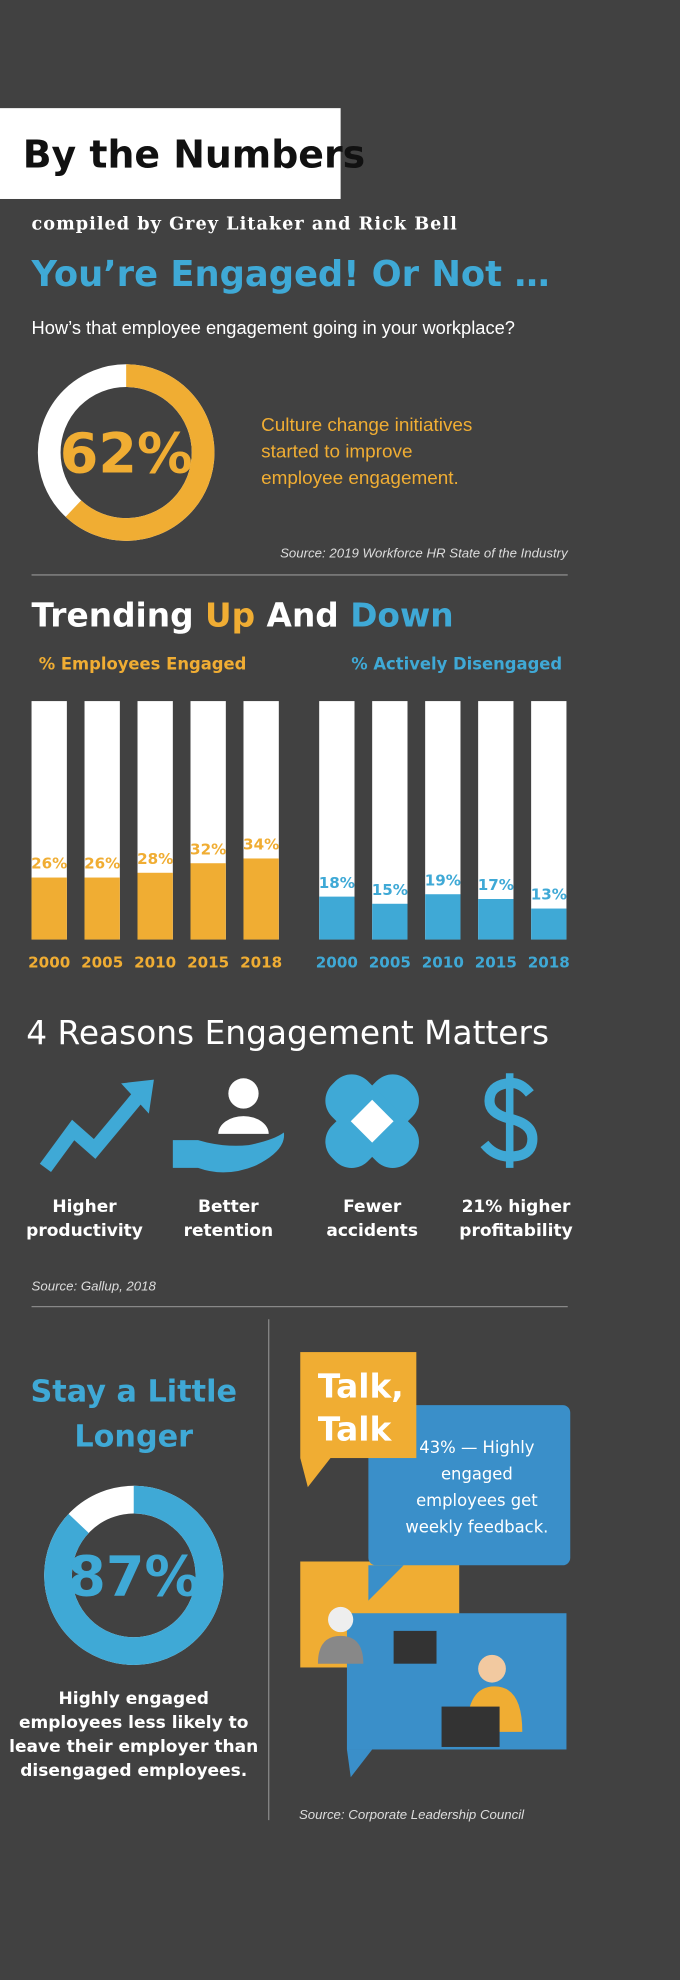  Describe the element at coordinates (208, 849) in the screenshot. I see `value-label: 32%` at that location.